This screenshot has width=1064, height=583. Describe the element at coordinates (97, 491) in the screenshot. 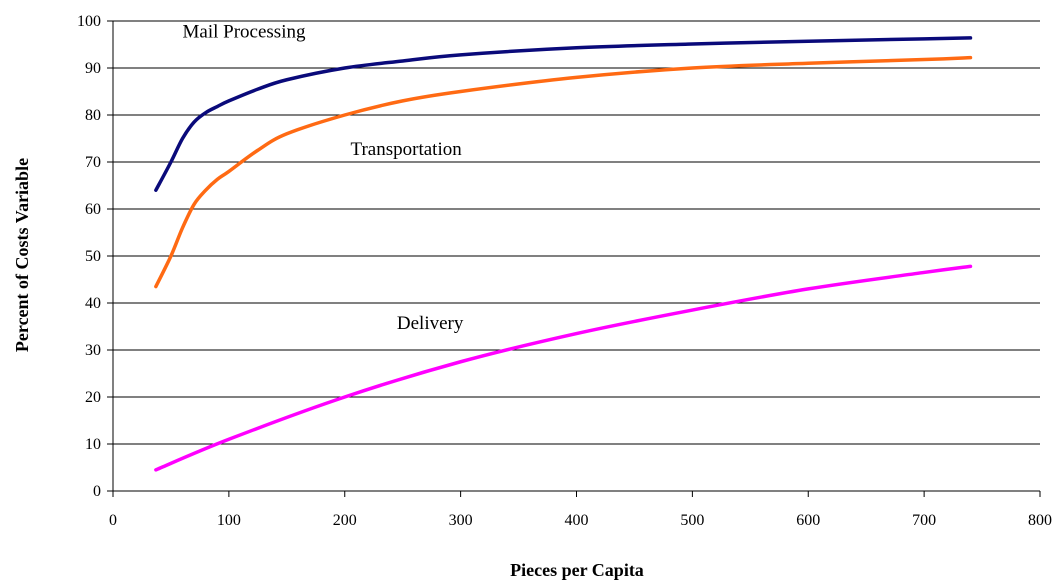

I see `y-tick-label: 0` at that location.